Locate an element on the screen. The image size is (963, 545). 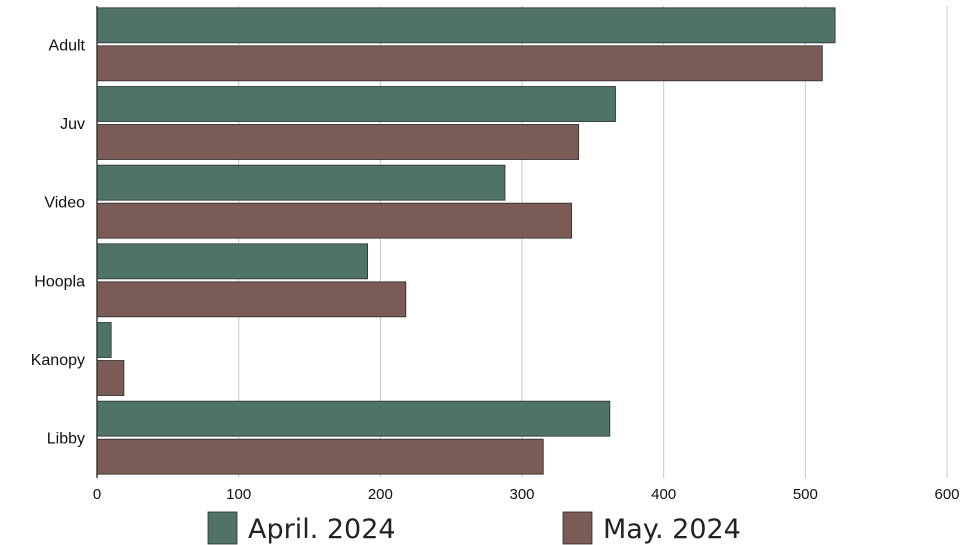
x-tick-label: 300 is located at coordinates (521, 494).